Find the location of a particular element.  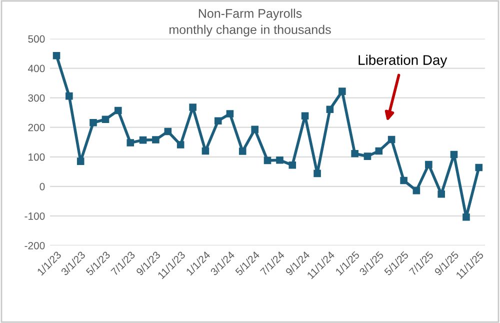

y-tick-label: 100 is located at coordinates (36, 157).